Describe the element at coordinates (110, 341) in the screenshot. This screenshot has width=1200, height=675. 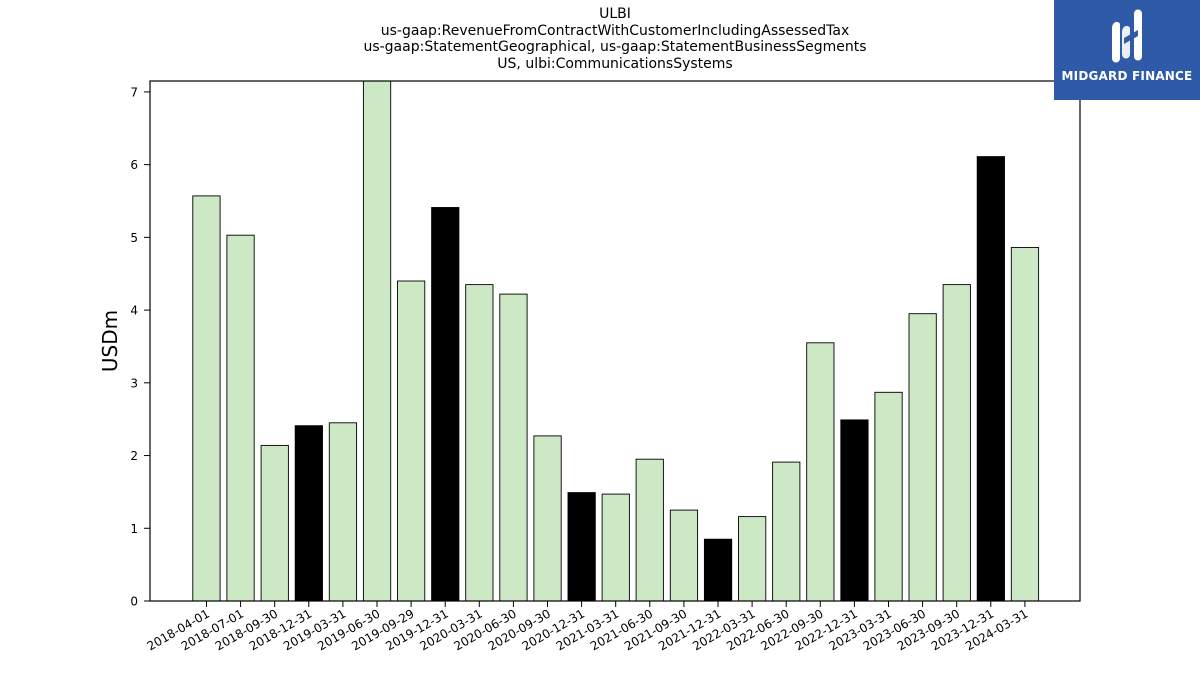
I see `y-axis-label: USDm` at that location.